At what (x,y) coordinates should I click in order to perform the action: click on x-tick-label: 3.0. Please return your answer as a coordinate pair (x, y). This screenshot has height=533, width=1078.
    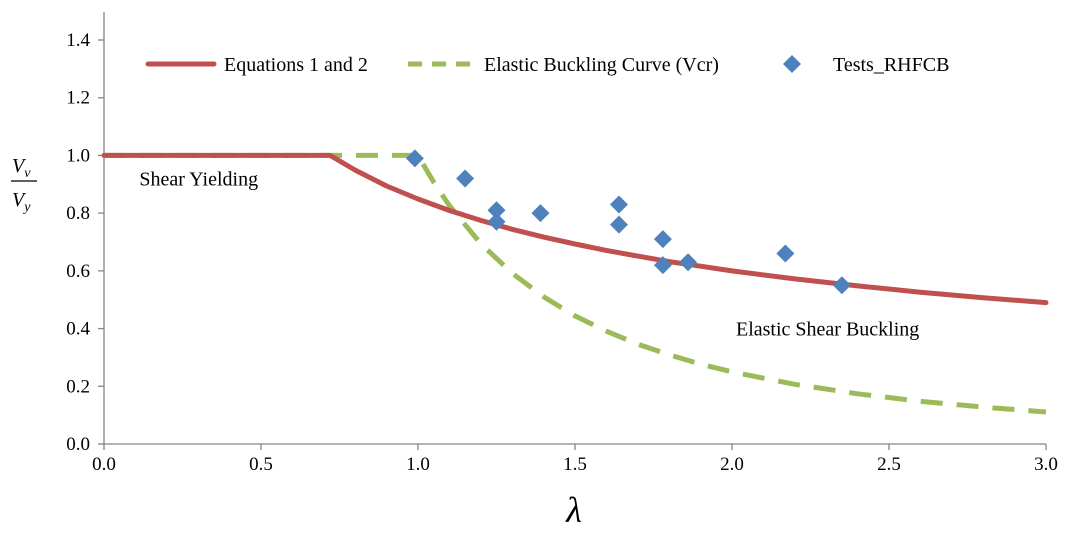
    Looking at the image, I should click on (1046, 464).